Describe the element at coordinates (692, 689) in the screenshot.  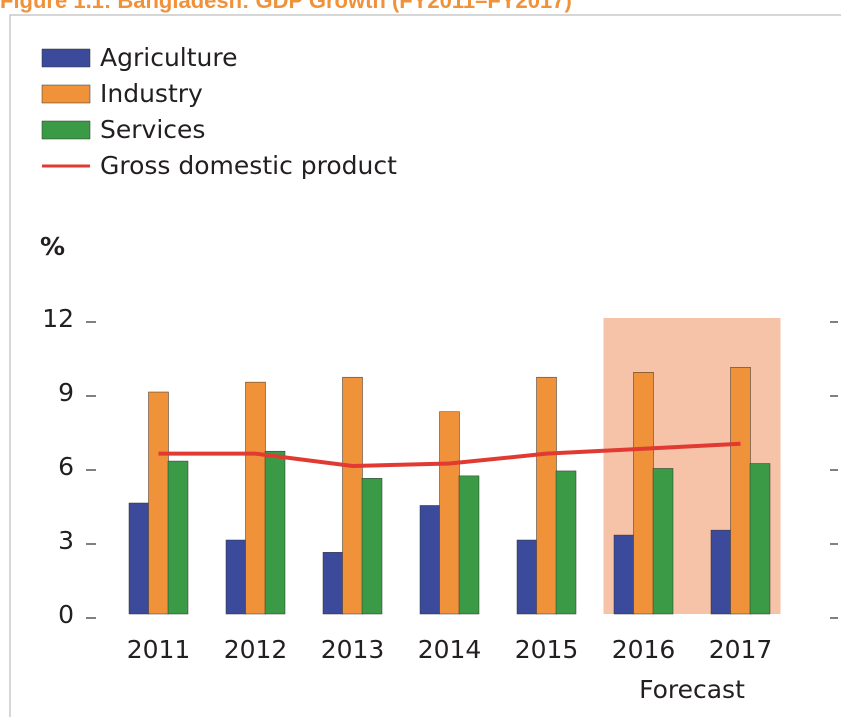
I see `forecast-label: Forecast` at that location.